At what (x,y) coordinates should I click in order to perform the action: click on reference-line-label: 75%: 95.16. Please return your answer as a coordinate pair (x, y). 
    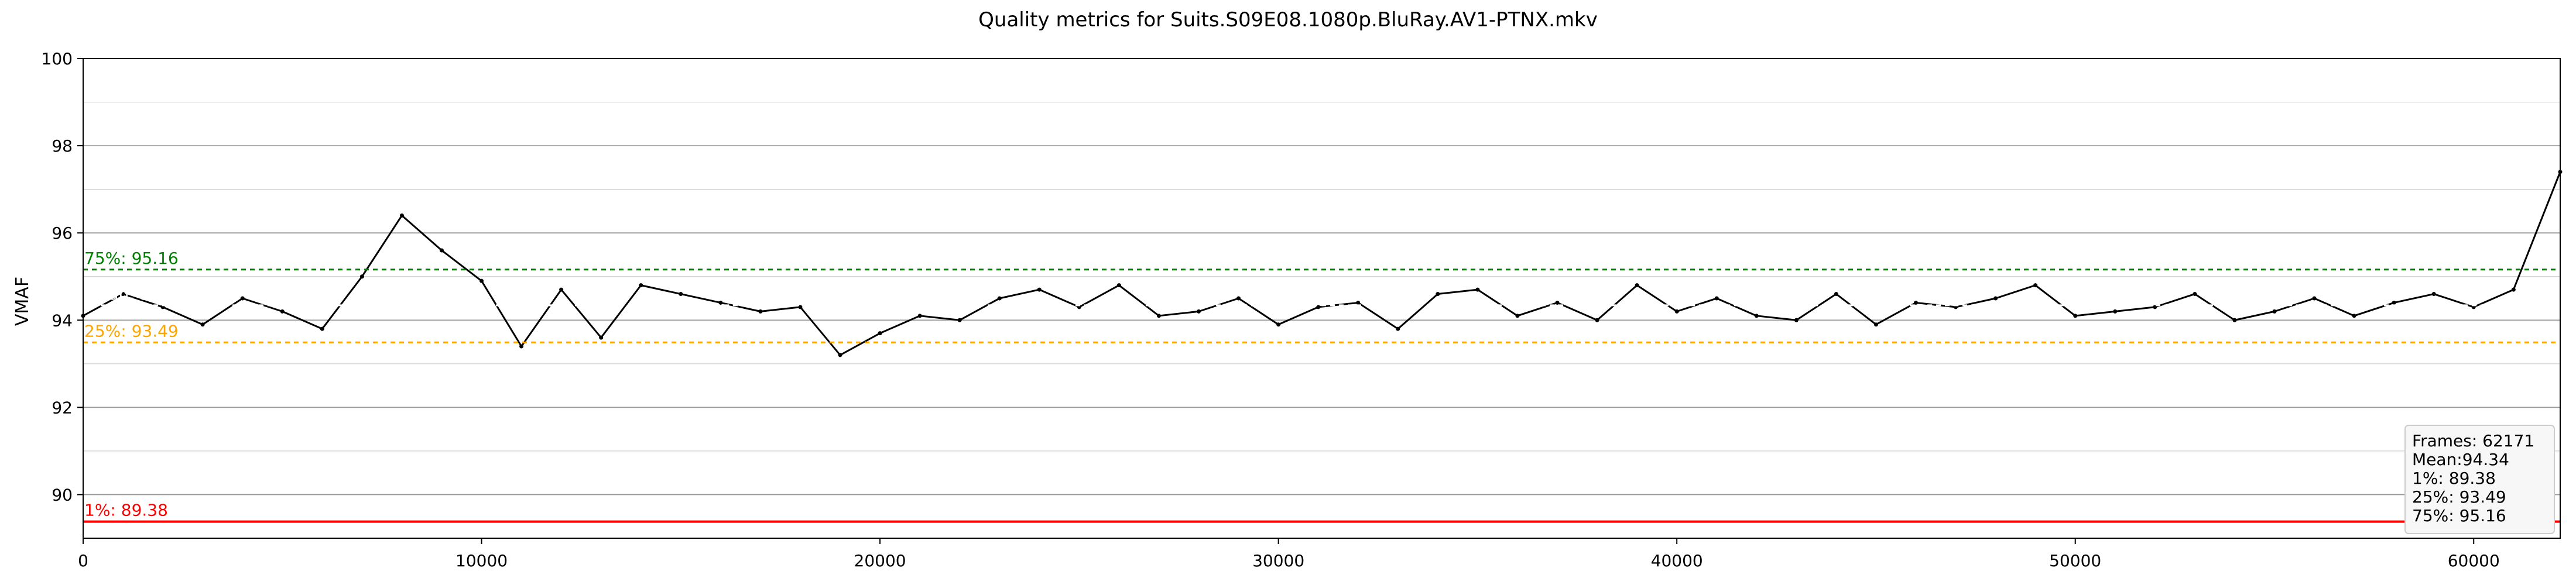
    Looking at the image, I should click on (131, 258).